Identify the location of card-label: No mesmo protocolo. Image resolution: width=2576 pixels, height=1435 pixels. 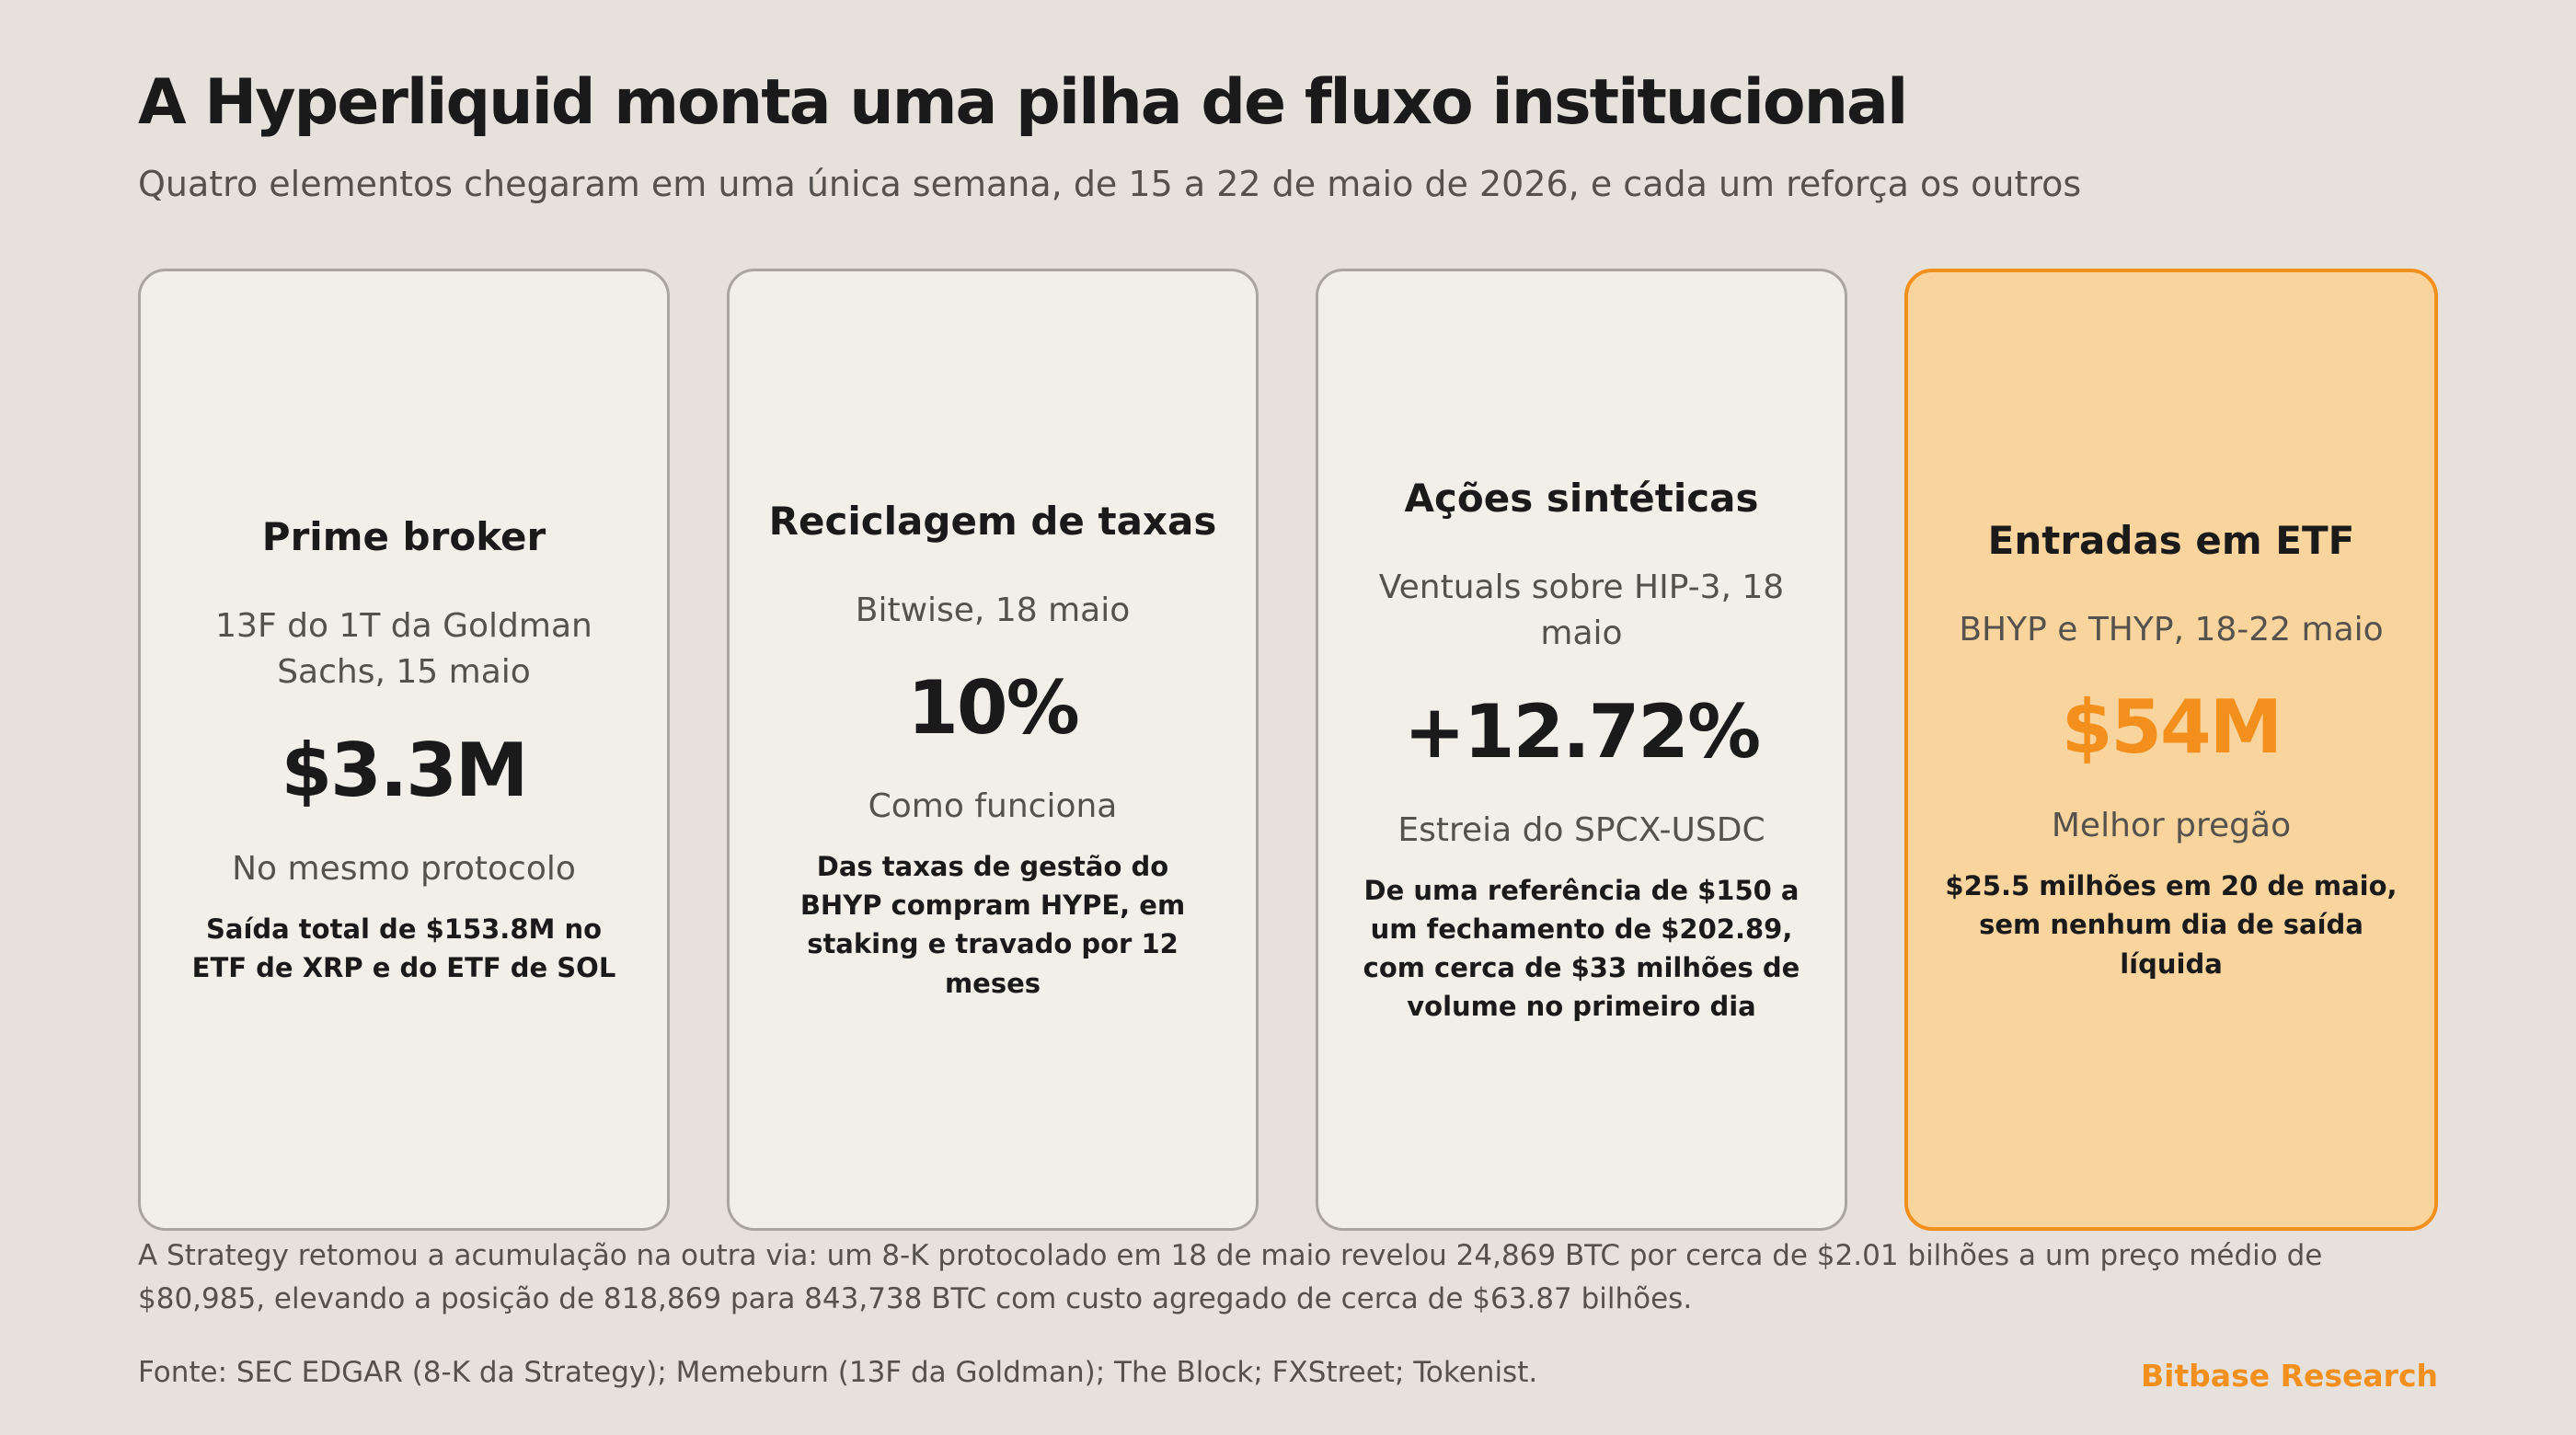
(404, 868).